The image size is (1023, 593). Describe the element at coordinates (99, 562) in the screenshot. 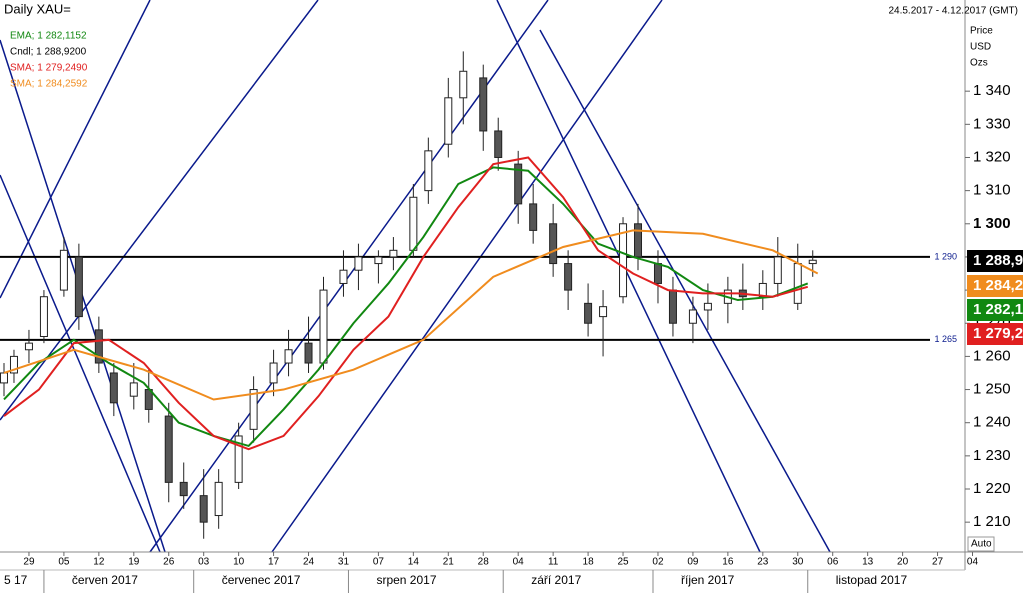

I see `x-tick-label: 12` at that location.